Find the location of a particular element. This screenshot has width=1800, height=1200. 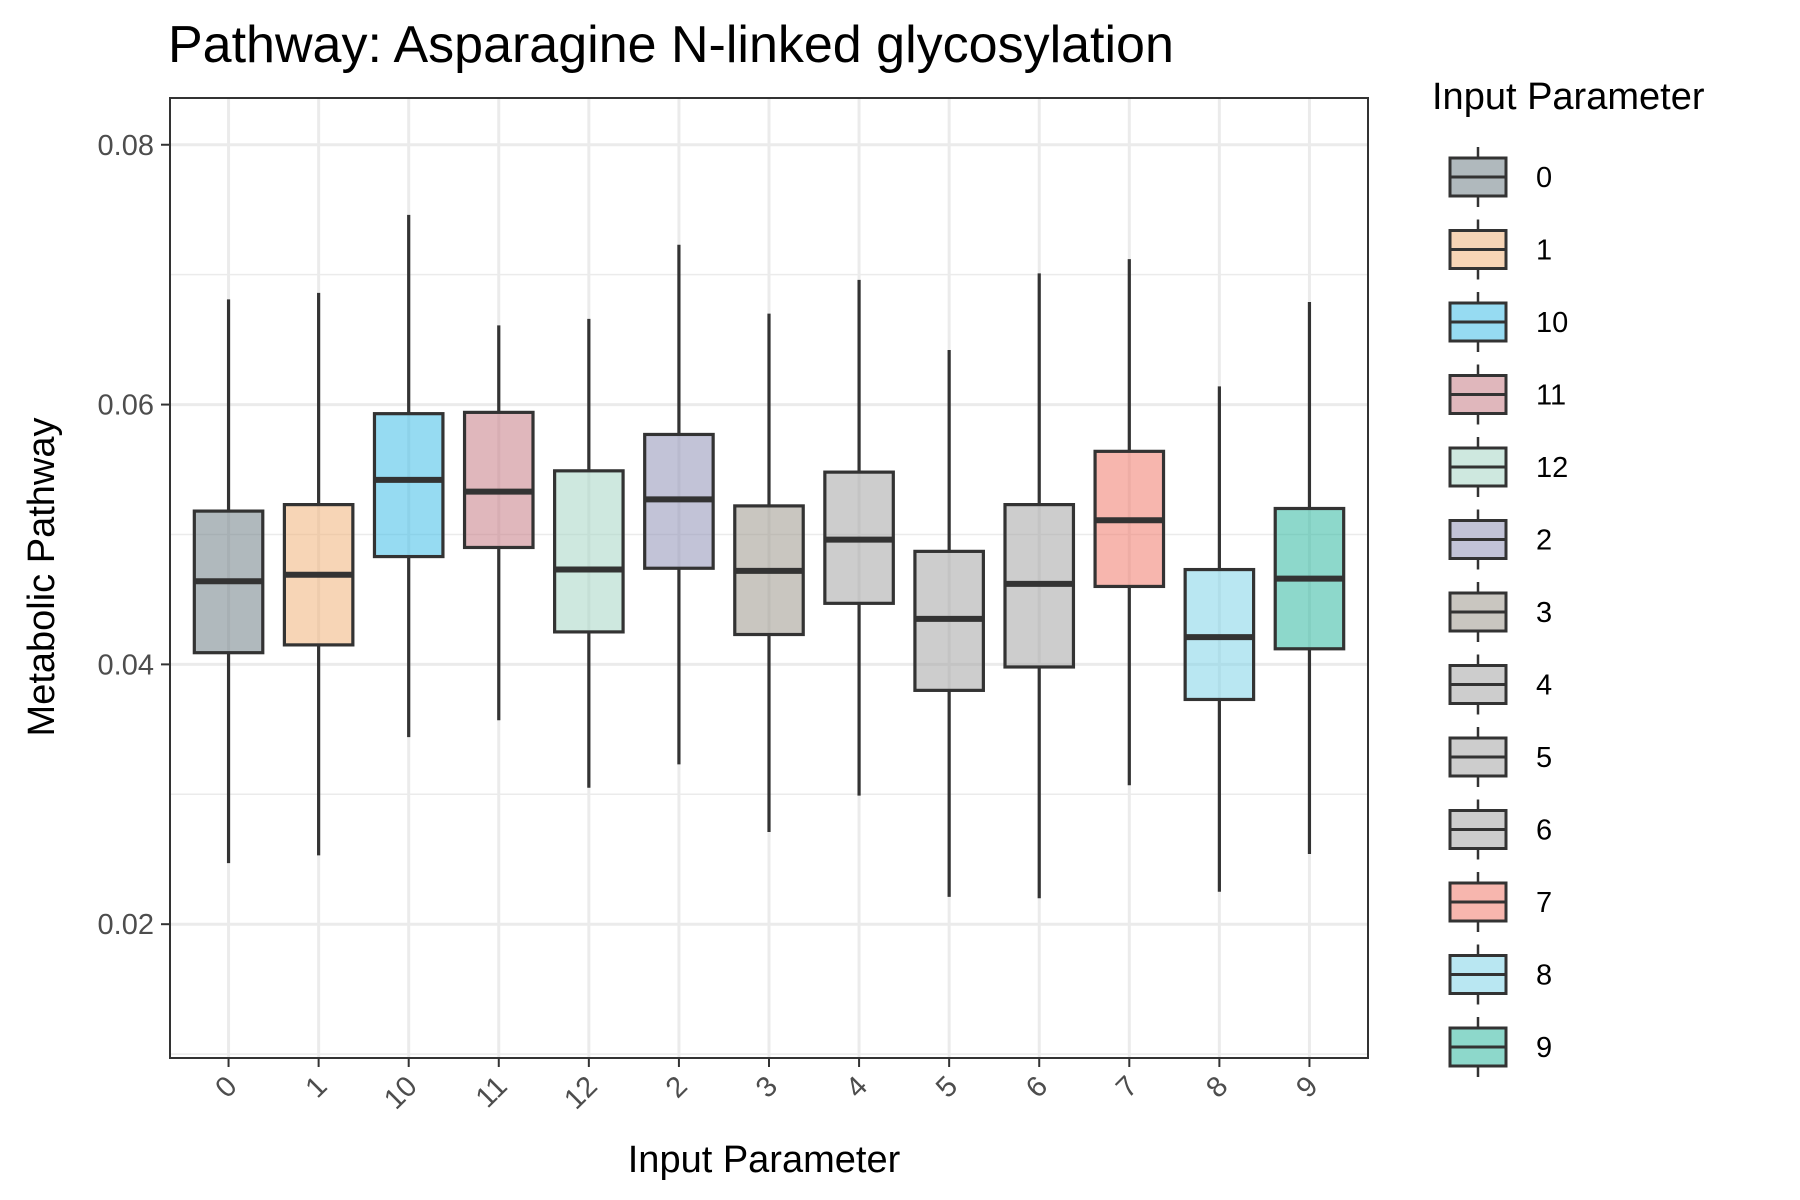

legend-label: 9 is located at coordinates (1544, 1048).